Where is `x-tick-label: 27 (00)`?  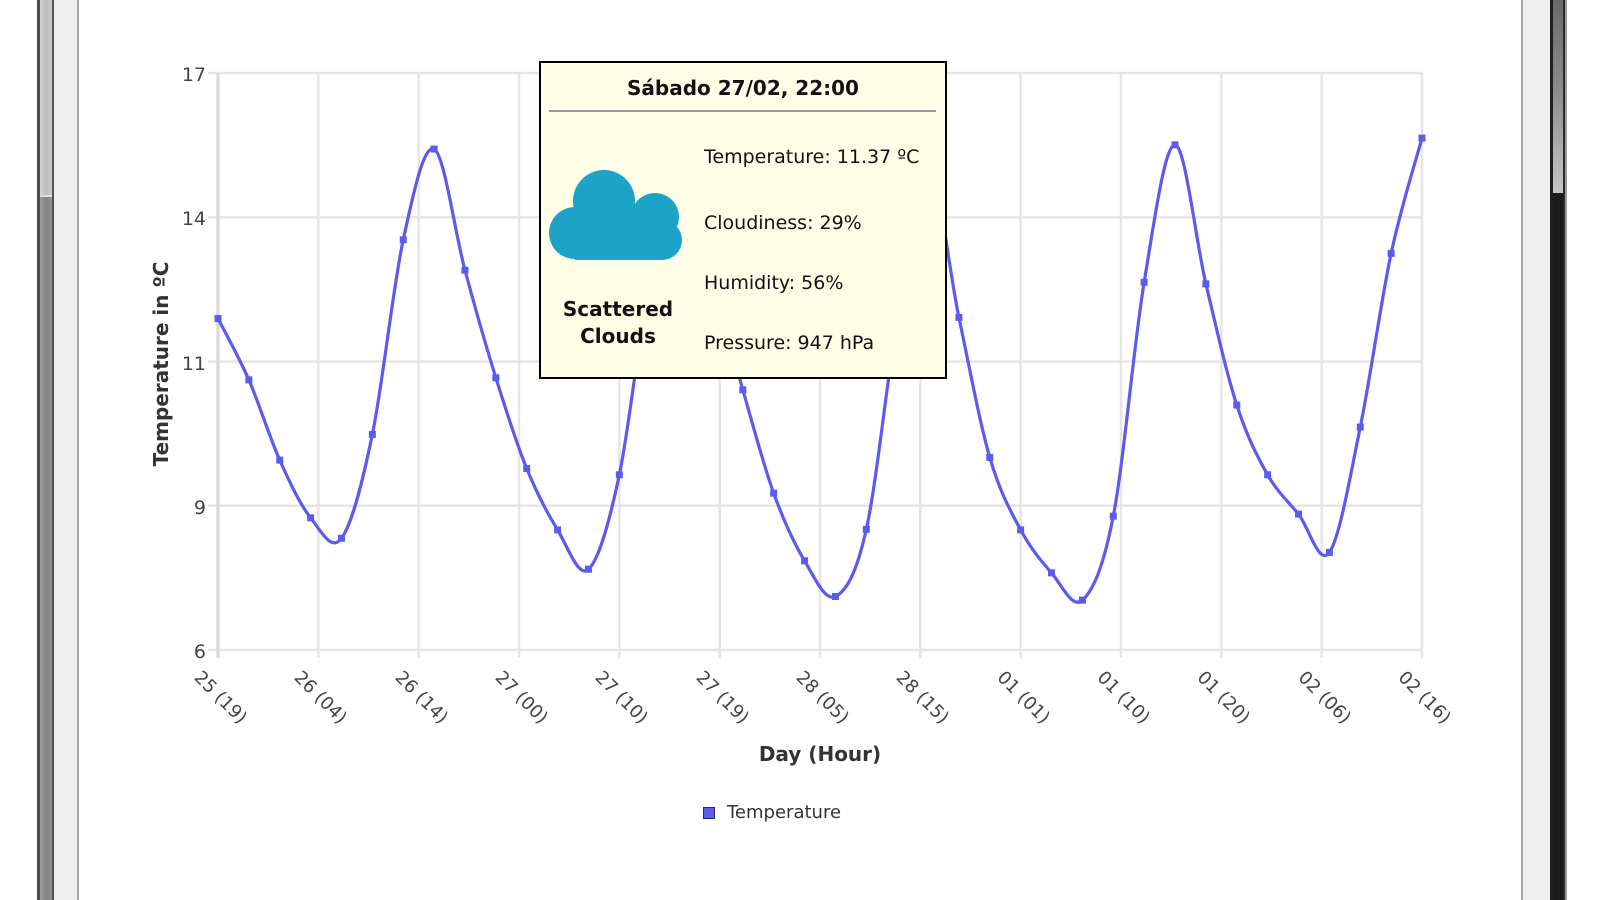 x-tick-label: 27 (00) is located at coordinates (521, 698).